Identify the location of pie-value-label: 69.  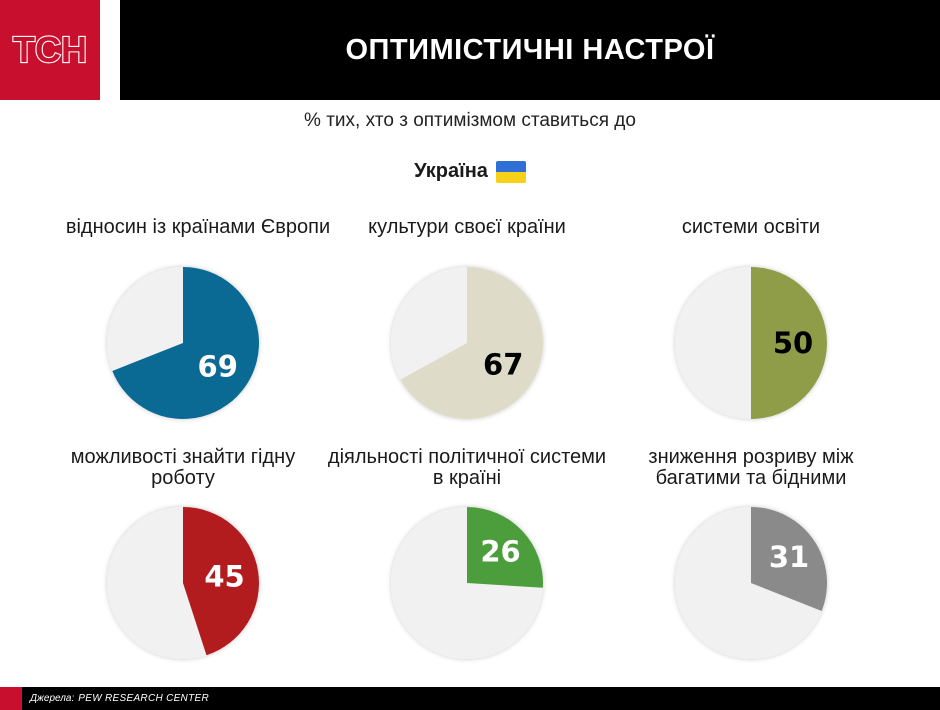
(218, 367).